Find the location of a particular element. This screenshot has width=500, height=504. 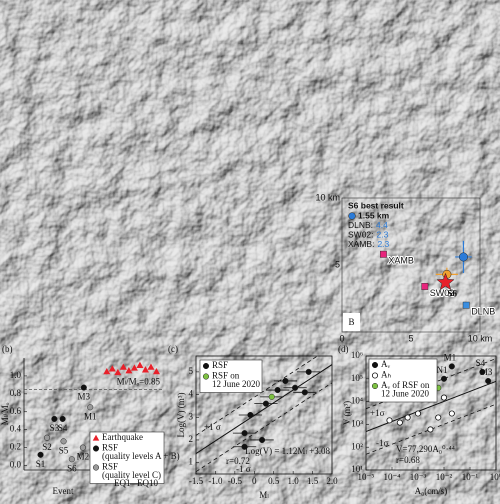

legend-label: 12 June 2020 is located at coordinates (405, 394).